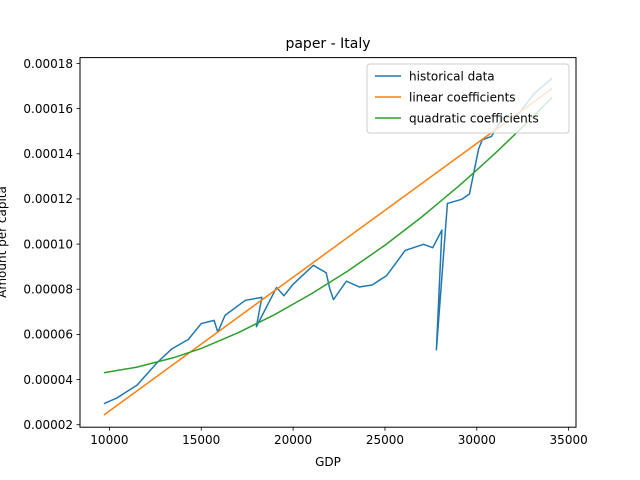  What do you see at coordinates (48, 199) in the screenshot?
I see `y-tick-label: 0.00012` at bounding box center [48, 199].